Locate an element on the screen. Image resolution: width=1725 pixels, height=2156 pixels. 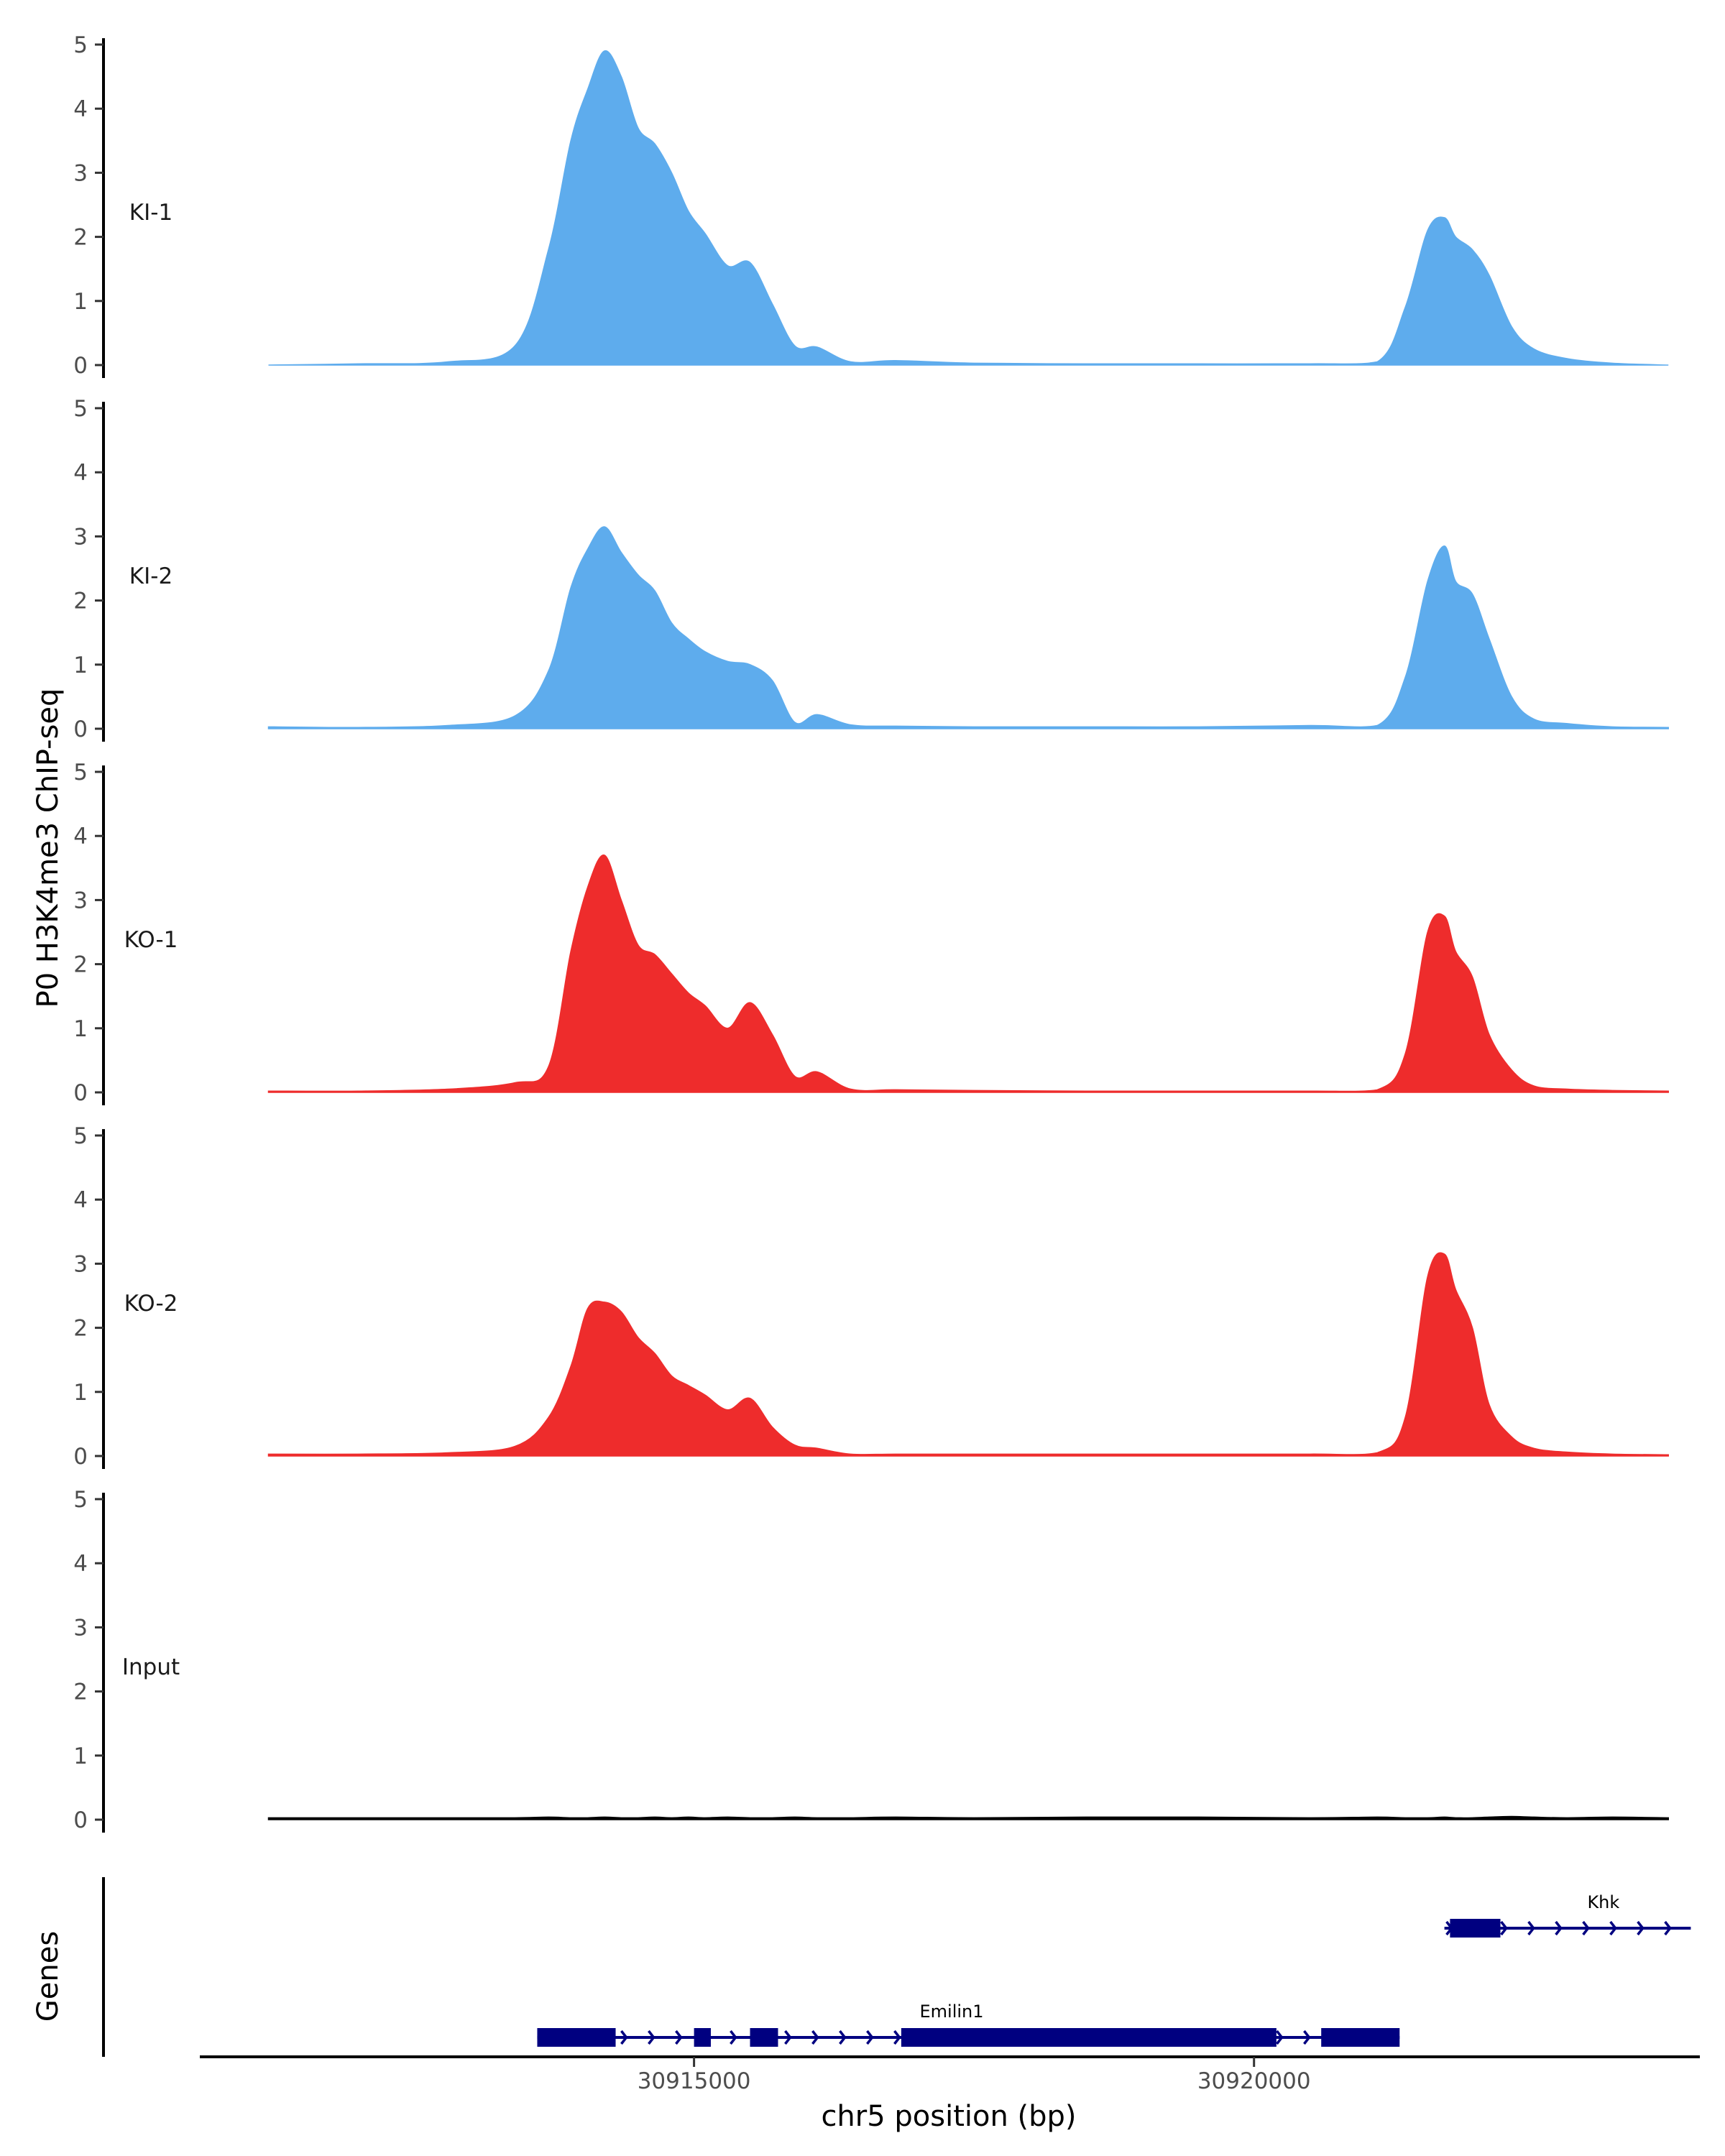
gene-name-label: Emilin1 is located at coordinates (951, 2011).